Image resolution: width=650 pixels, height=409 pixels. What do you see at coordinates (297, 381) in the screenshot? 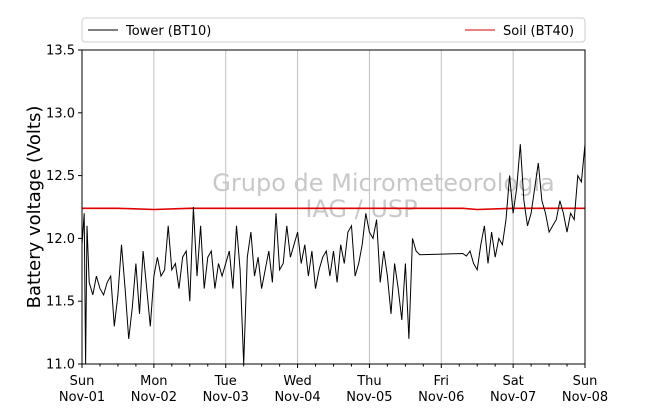
I see `x-tick-label-day: Wed` at bounding box center [297, 381].